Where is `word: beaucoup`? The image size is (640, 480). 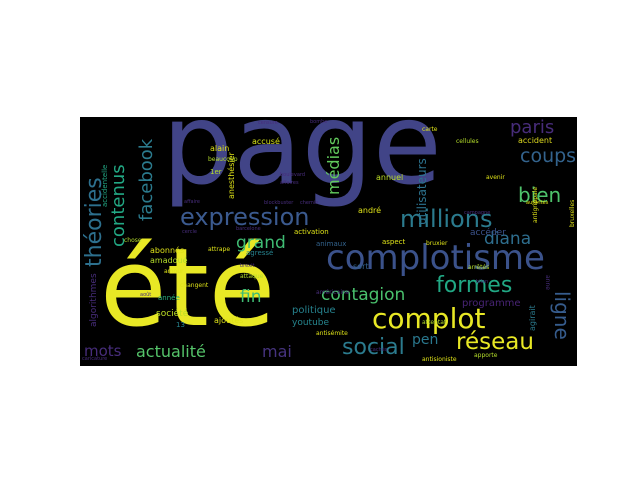
word: beaucoup is located at coordinates (223, 159).